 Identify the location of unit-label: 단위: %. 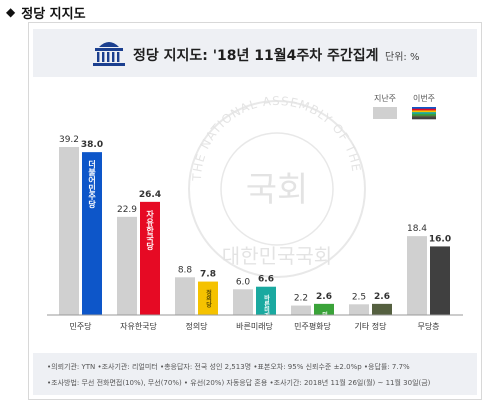
(402, 56).